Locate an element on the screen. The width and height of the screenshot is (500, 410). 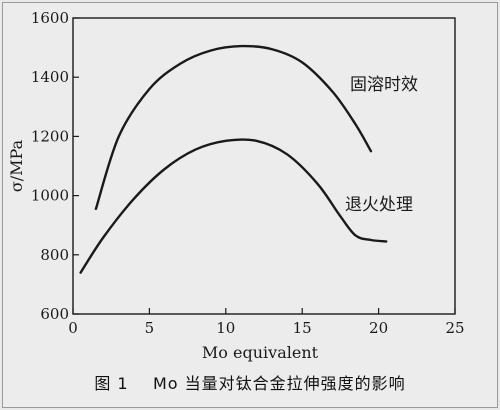
y-tick-label: 600 is located at coordinates (54, 314).